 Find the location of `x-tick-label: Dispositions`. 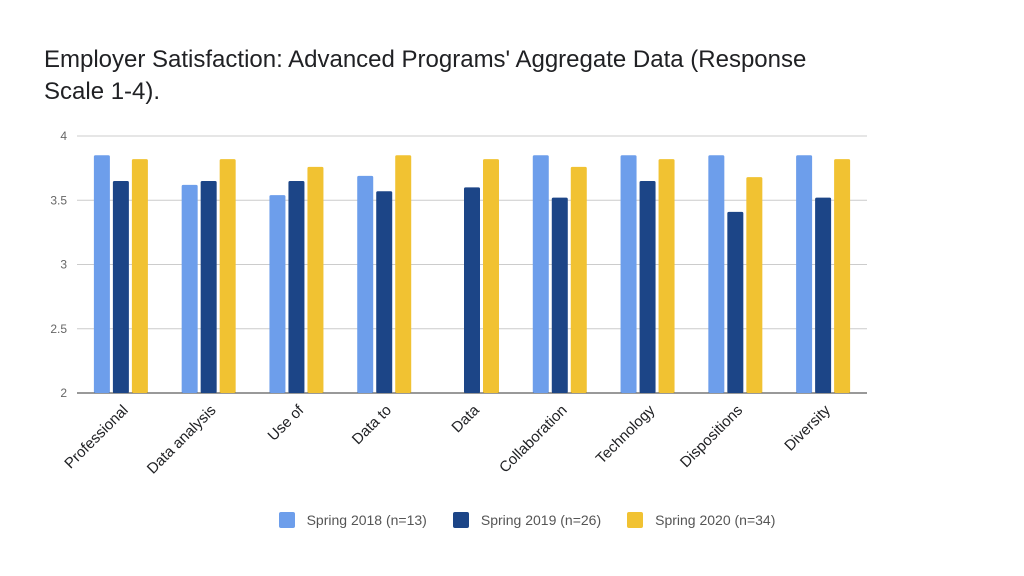

x-tick-label: Dispositions is located at coordinates (711, 436).